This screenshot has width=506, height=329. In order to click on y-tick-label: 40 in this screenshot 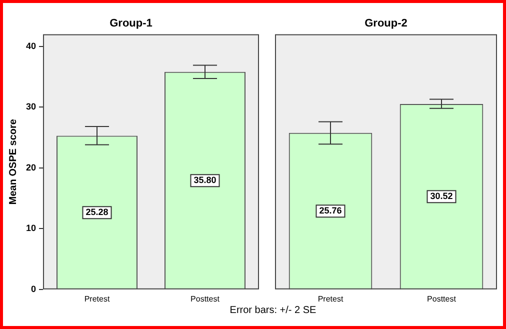, I will do `click(31, 45)`.